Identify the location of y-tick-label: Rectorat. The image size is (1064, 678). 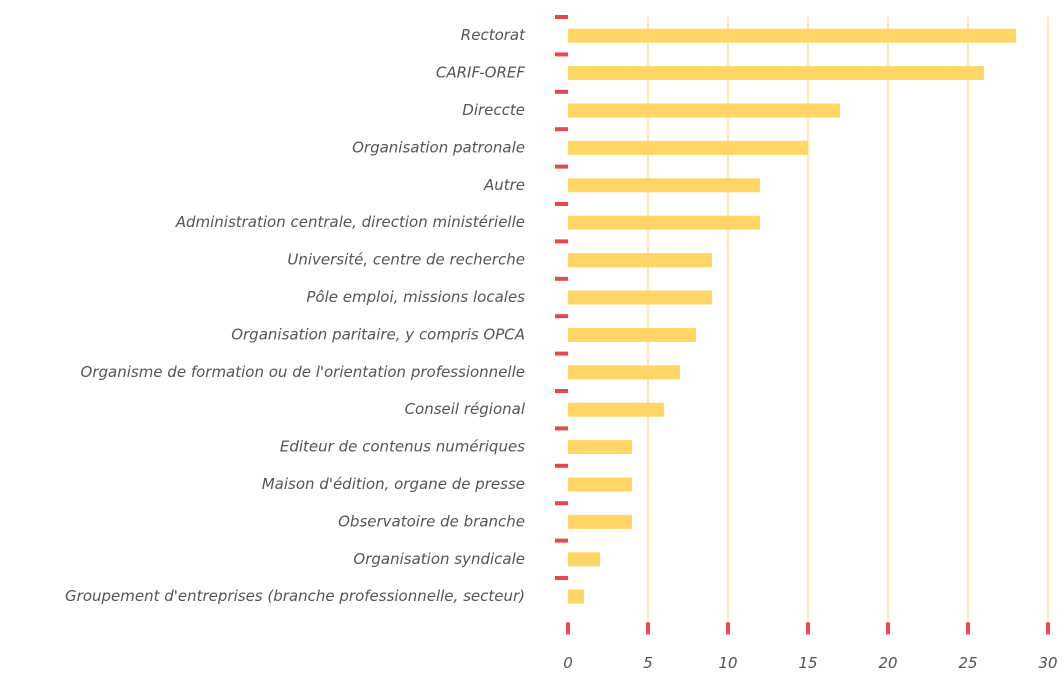
(493, 35).